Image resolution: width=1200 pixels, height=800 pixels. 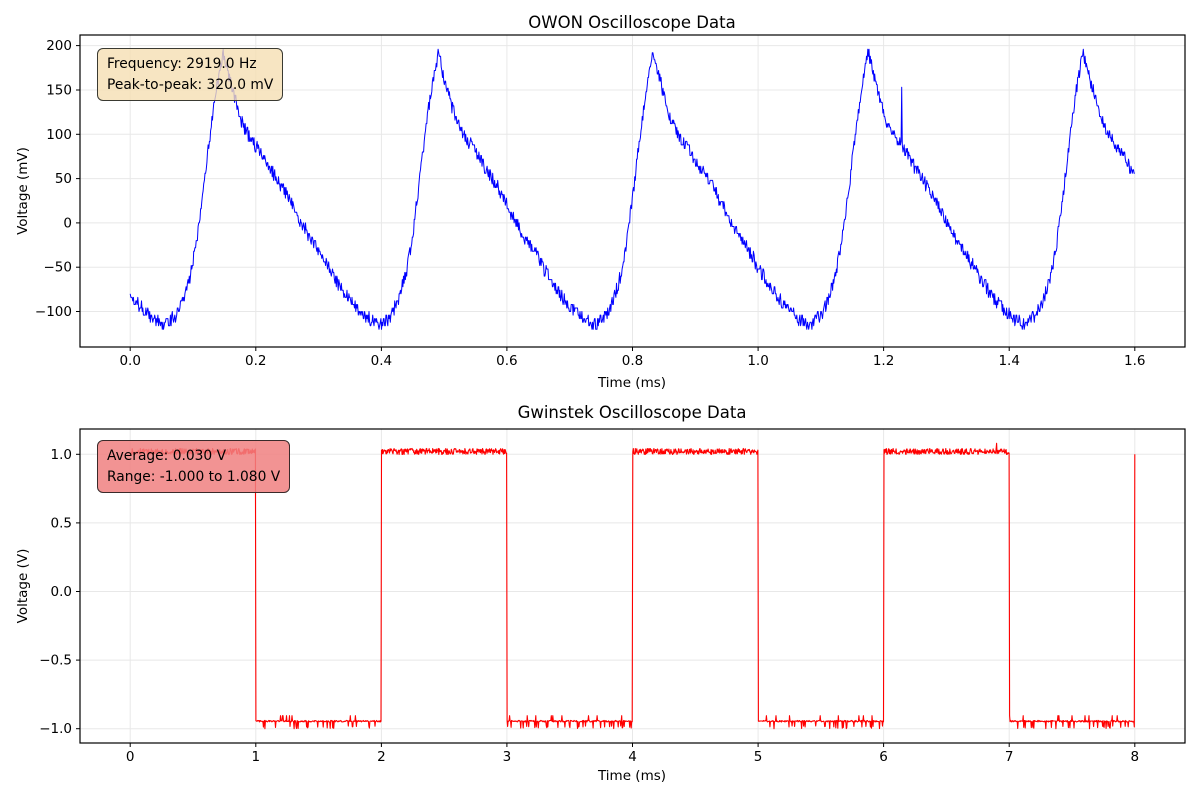 What do you see at coordinates (381, 361) in the screenshot?
I see `svg-text: 0.4` at bounding box center [381, 361].